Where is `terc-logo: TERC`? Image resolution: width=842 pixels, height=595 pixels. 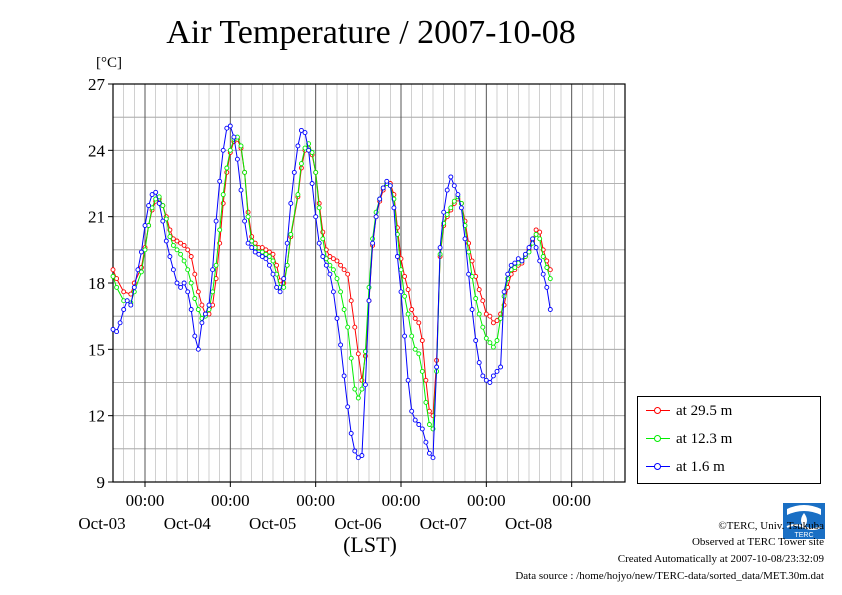
terc-logo: TERC is located at coordinates (804, 521).